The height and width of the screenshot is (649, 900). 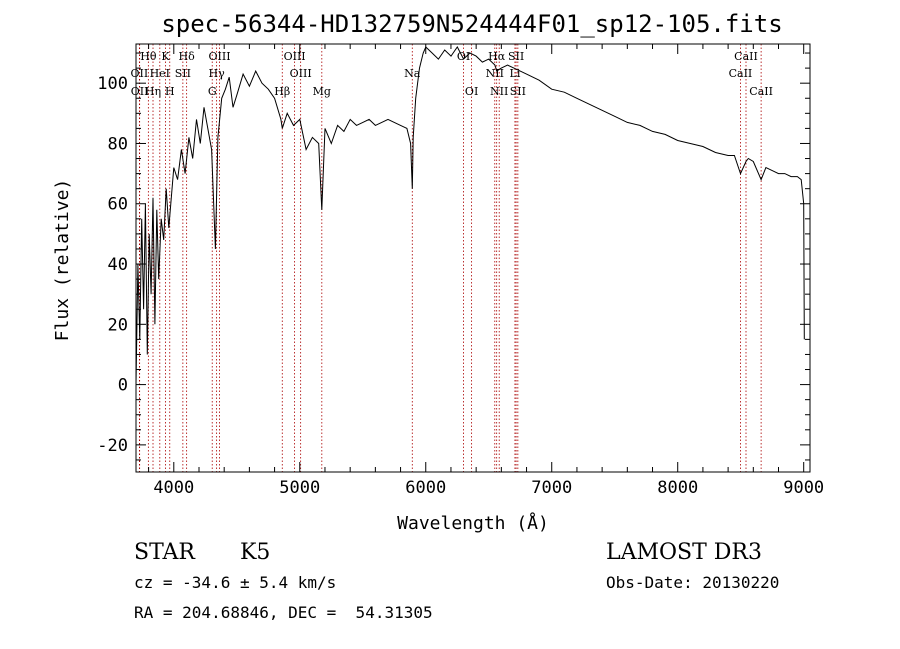 What do you see at coordinates (153, 91) in the screenshot?
I see `spectral-line-label: Hη` at bounding box center [153, 91].